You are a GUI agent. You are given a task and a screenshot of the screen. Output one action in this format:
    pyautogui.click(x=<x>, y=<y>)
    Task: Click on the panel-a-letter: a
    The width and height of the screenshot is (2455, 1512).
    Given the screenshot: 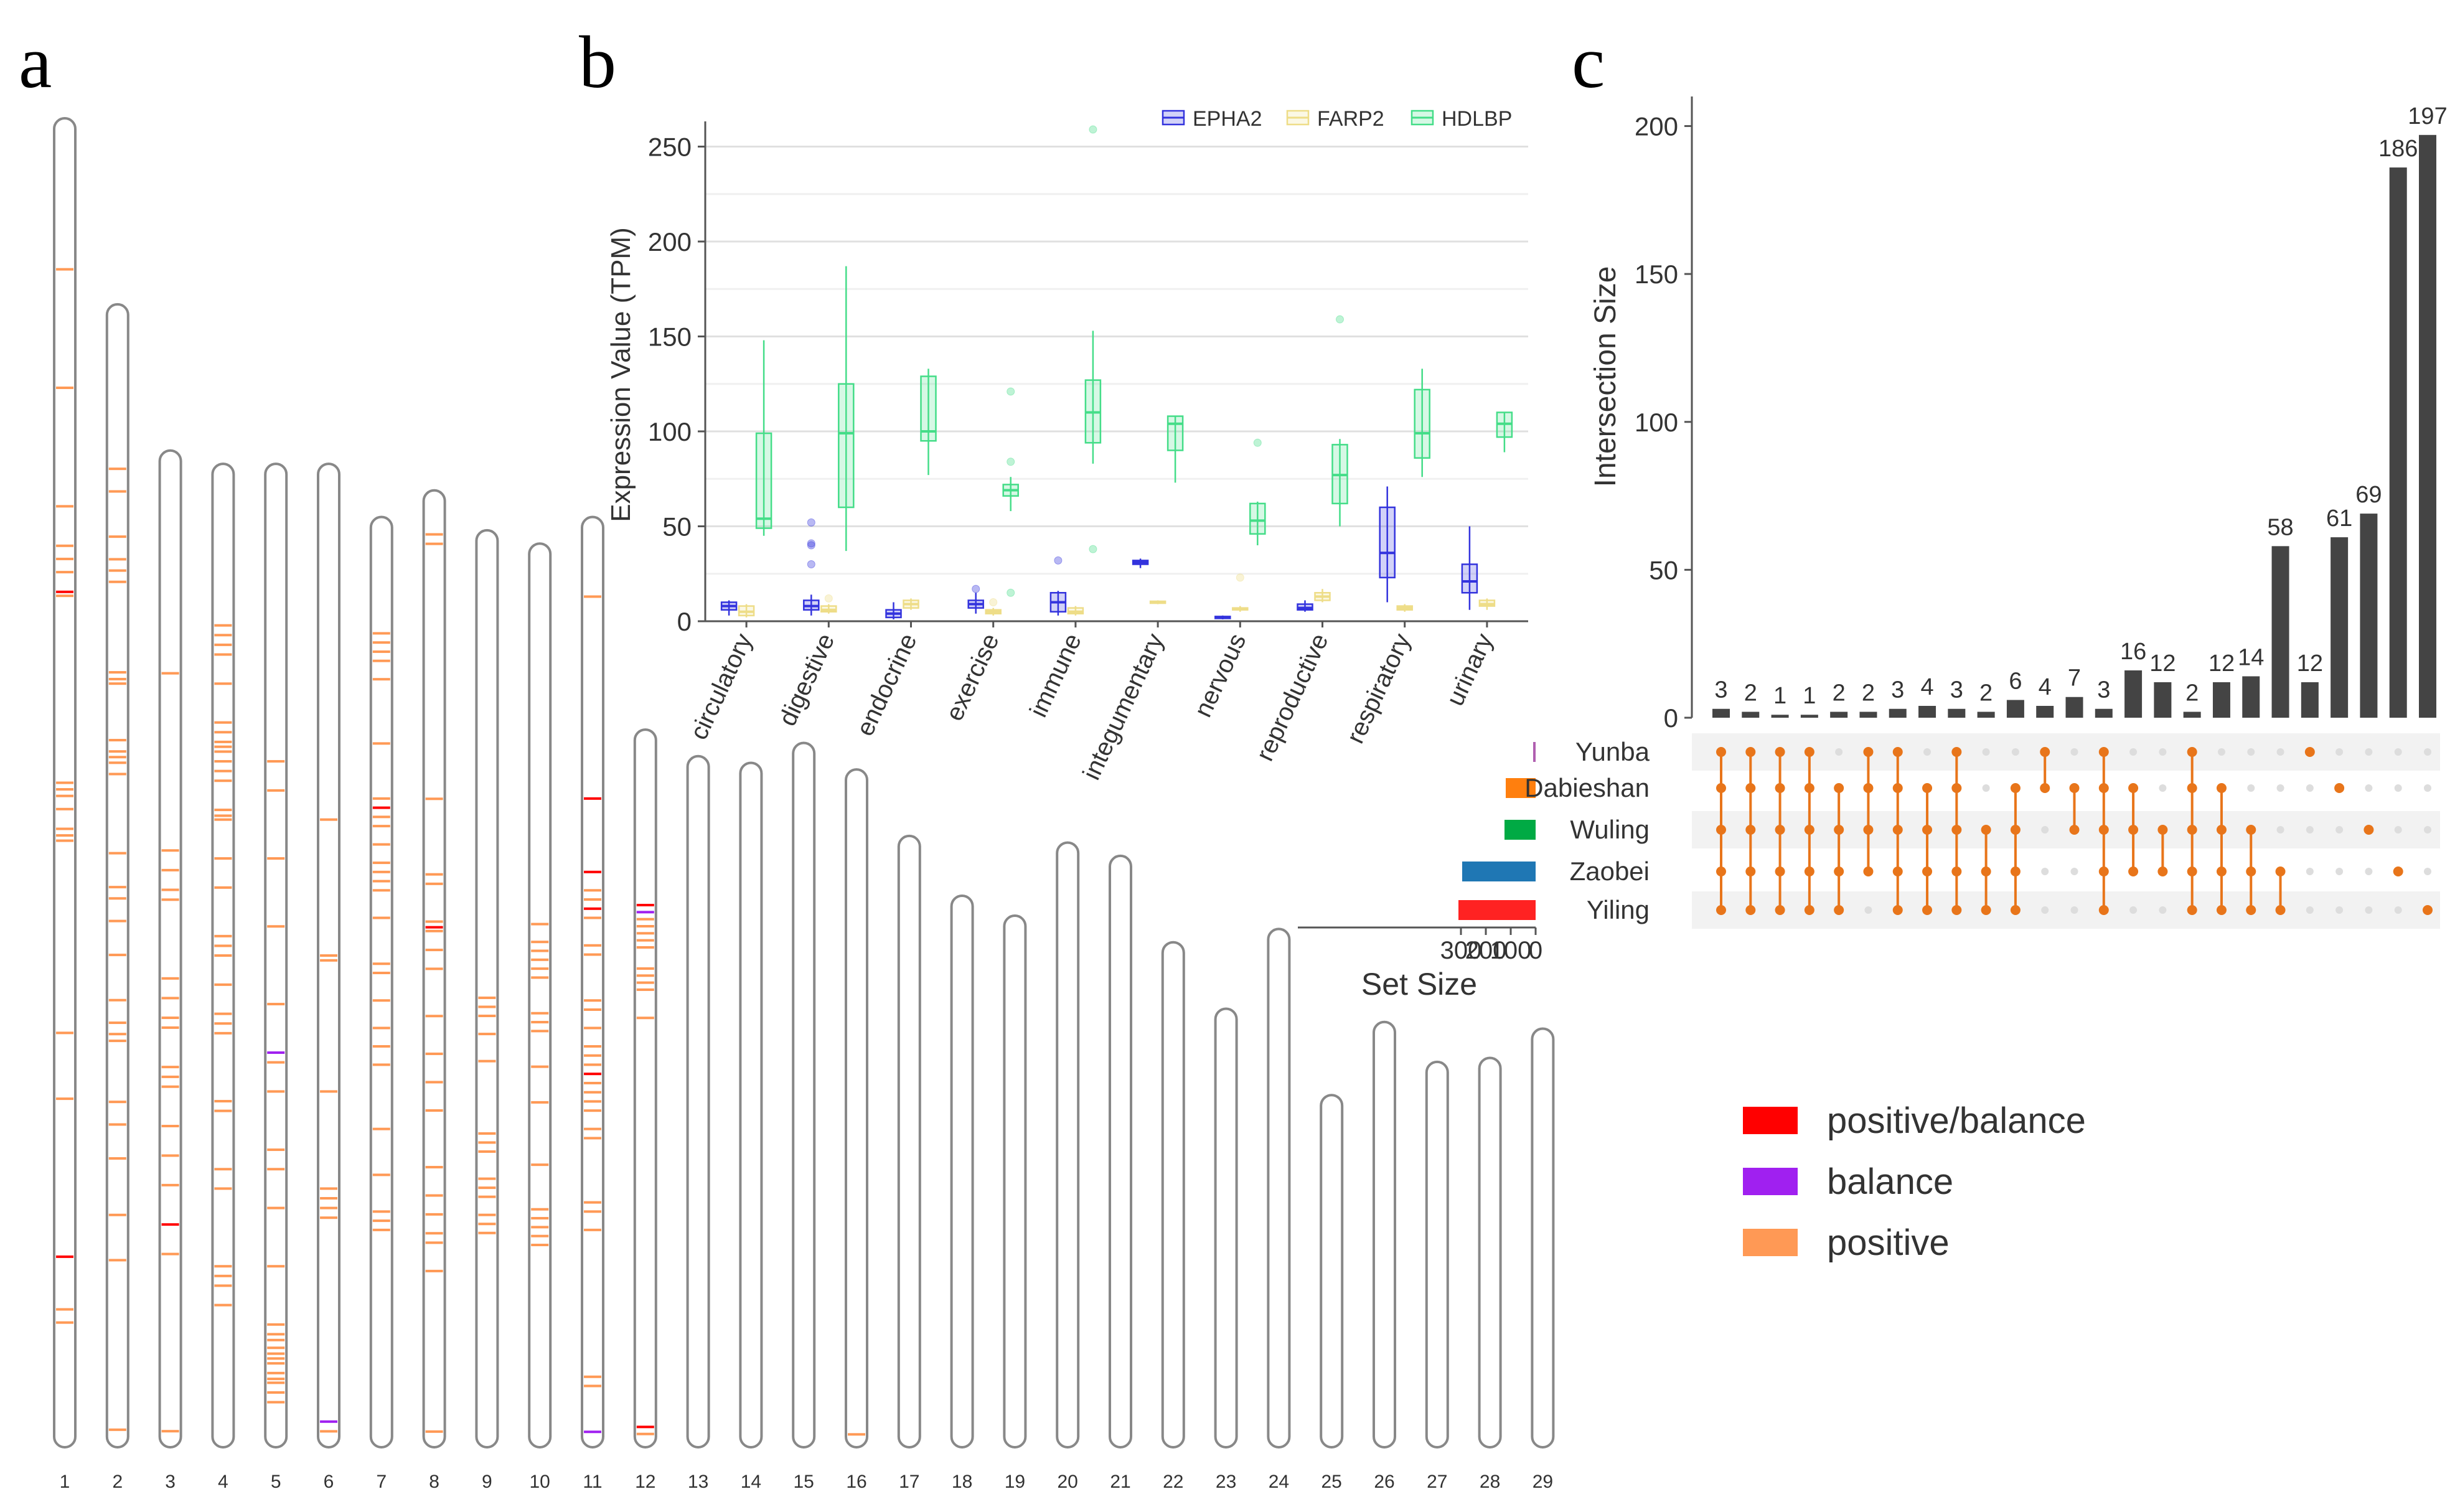 What is the action you would take?
    pyautogui.click(x=35, y=62)
    